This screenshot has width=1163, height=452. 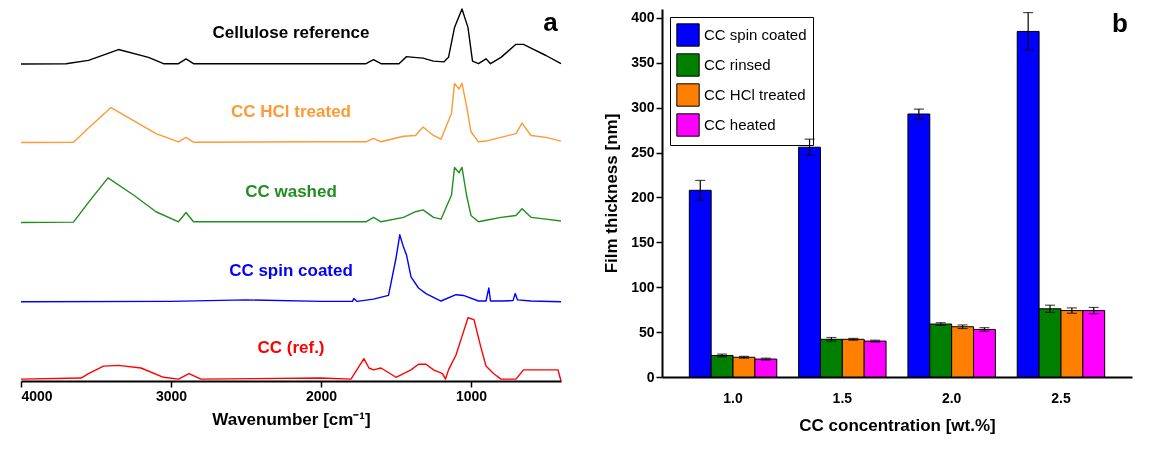 I want to click on annotation: b, so click(x=1120, y=23).